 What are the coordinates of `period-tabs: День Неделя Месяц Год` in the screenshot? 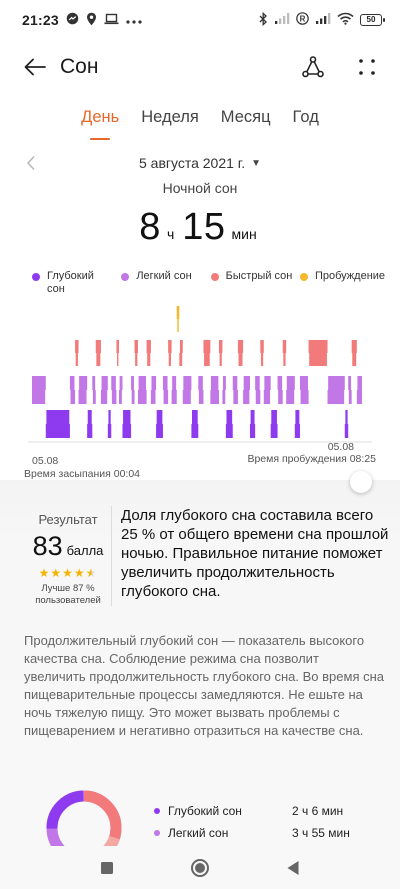 It's located at (200, 125).